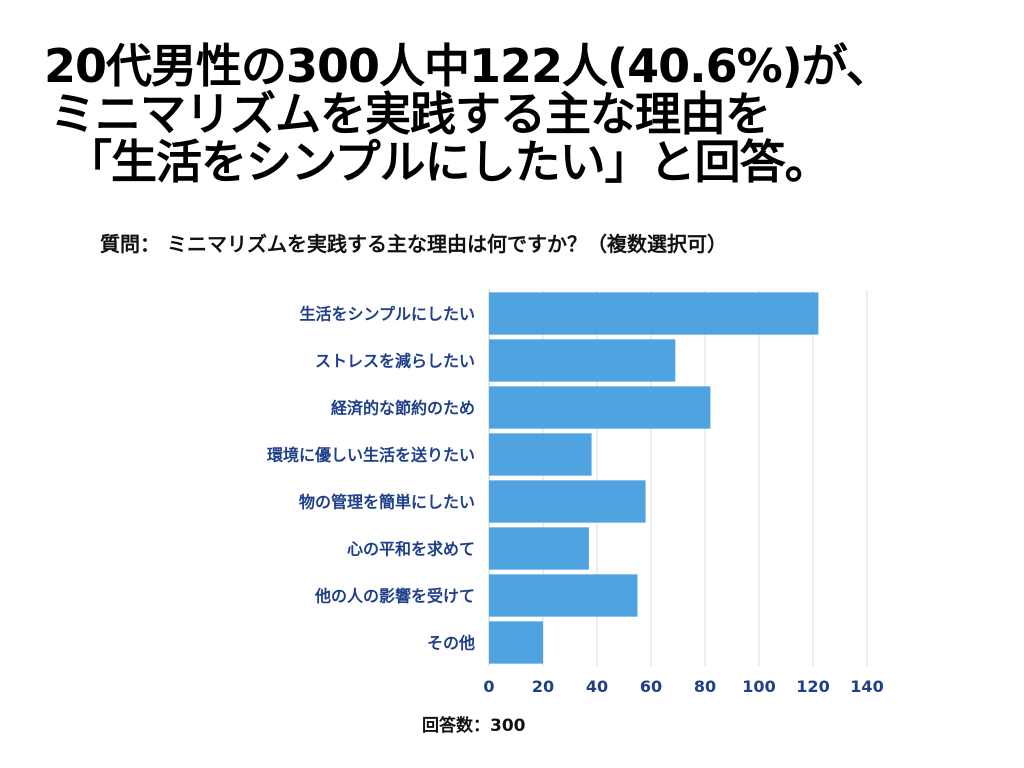 Image resolution: width=1024 pixels, height=768 pixels. What do you see at coordinates (683, 686) in the screenshot?
I see `tick-label-layer: 0 20 40 60 80 100 120 140` at bounding box center [683, 686].